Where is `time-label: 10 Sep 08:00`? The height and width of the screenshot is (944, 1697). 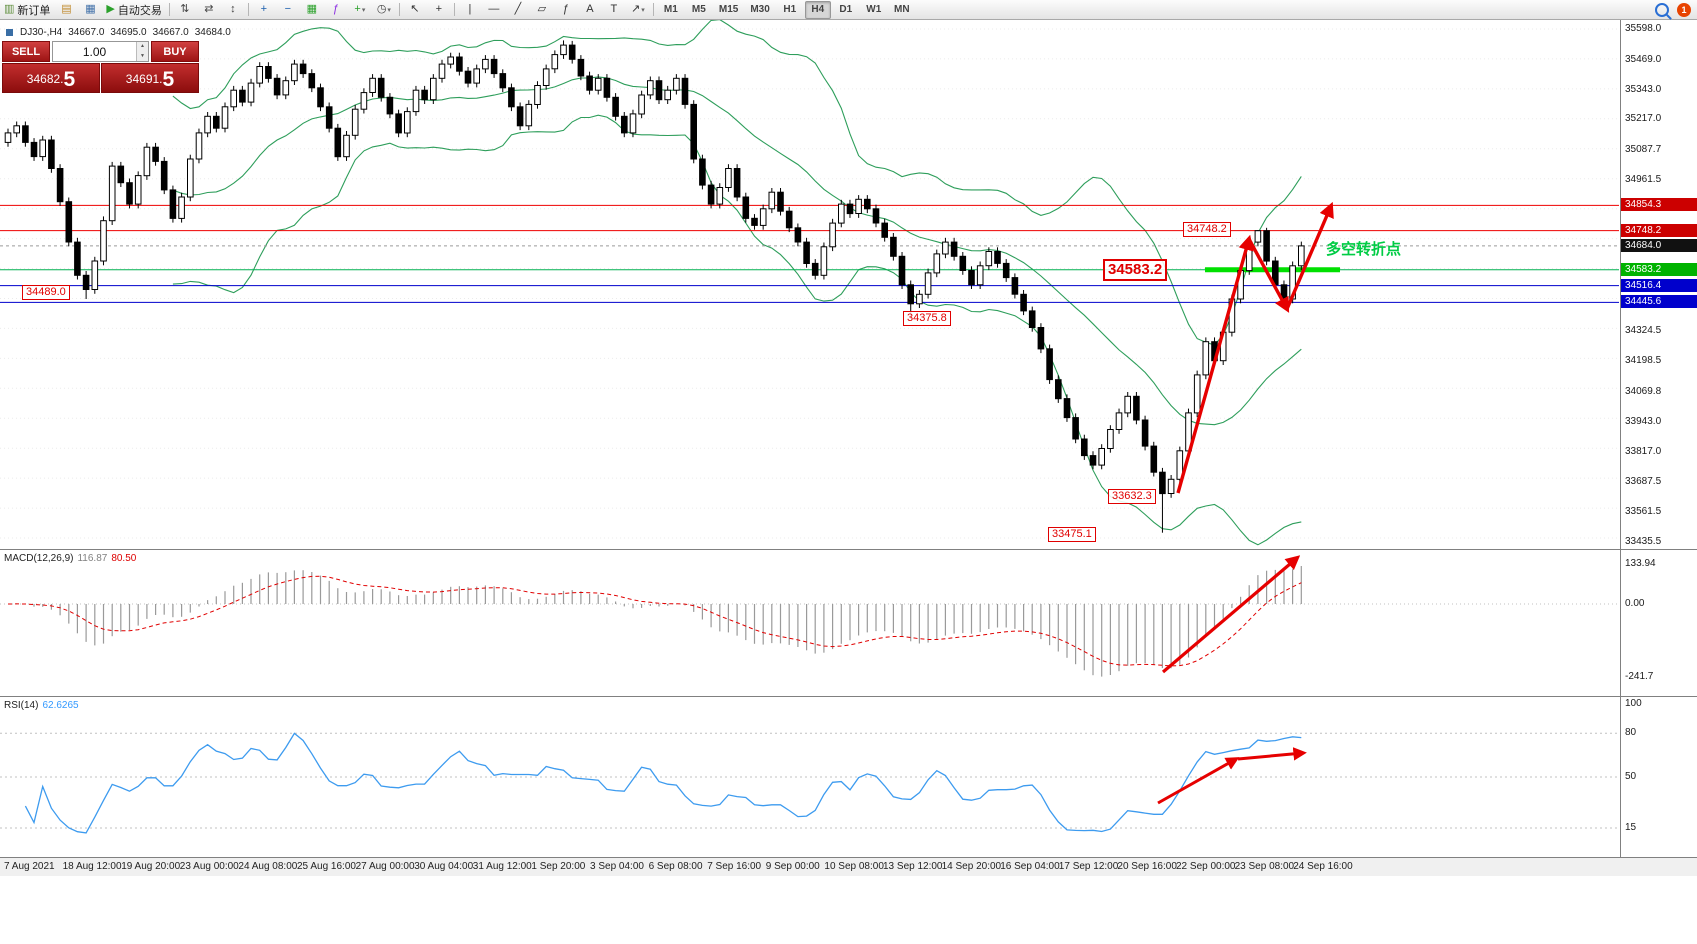
time-label: 10 Sep 08:00 is located at coordinates (854, 866).